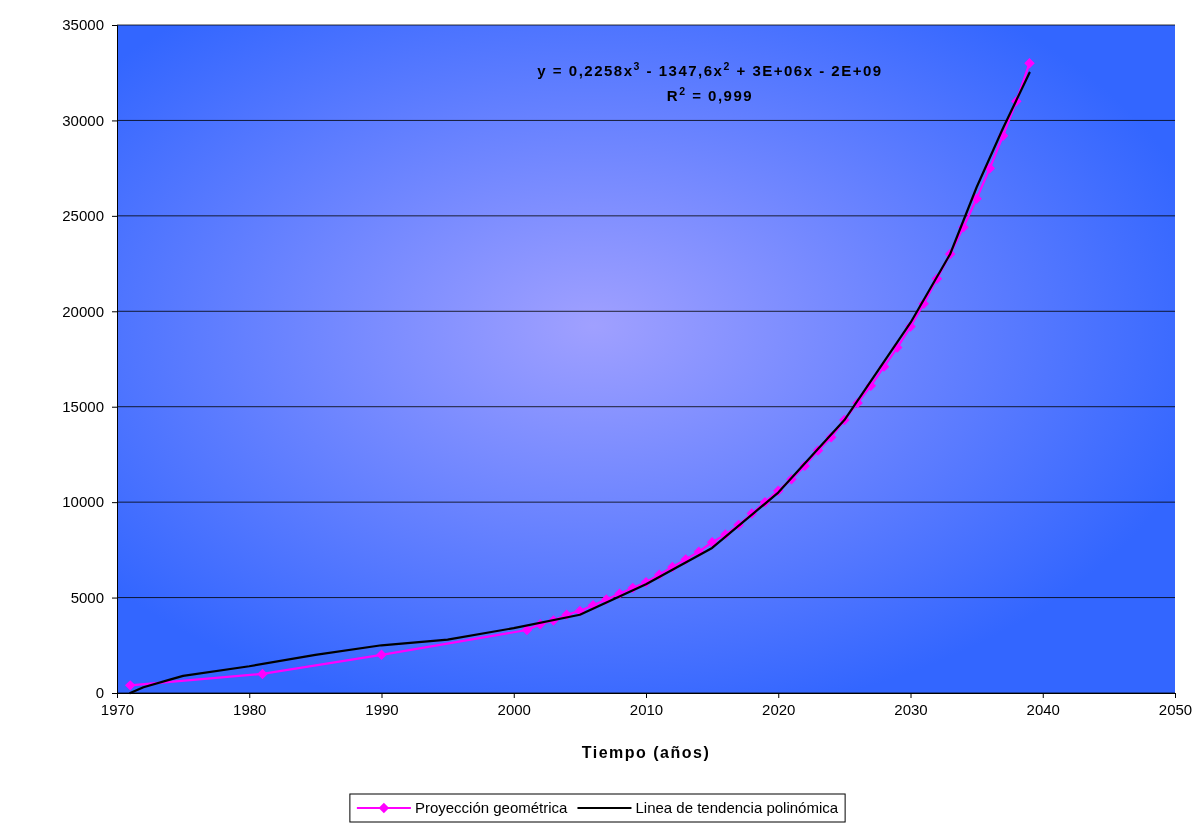  Describe the element at coordinates (1175, 709) in the screenshot. I see `x-tick-label: 2050` at that location.